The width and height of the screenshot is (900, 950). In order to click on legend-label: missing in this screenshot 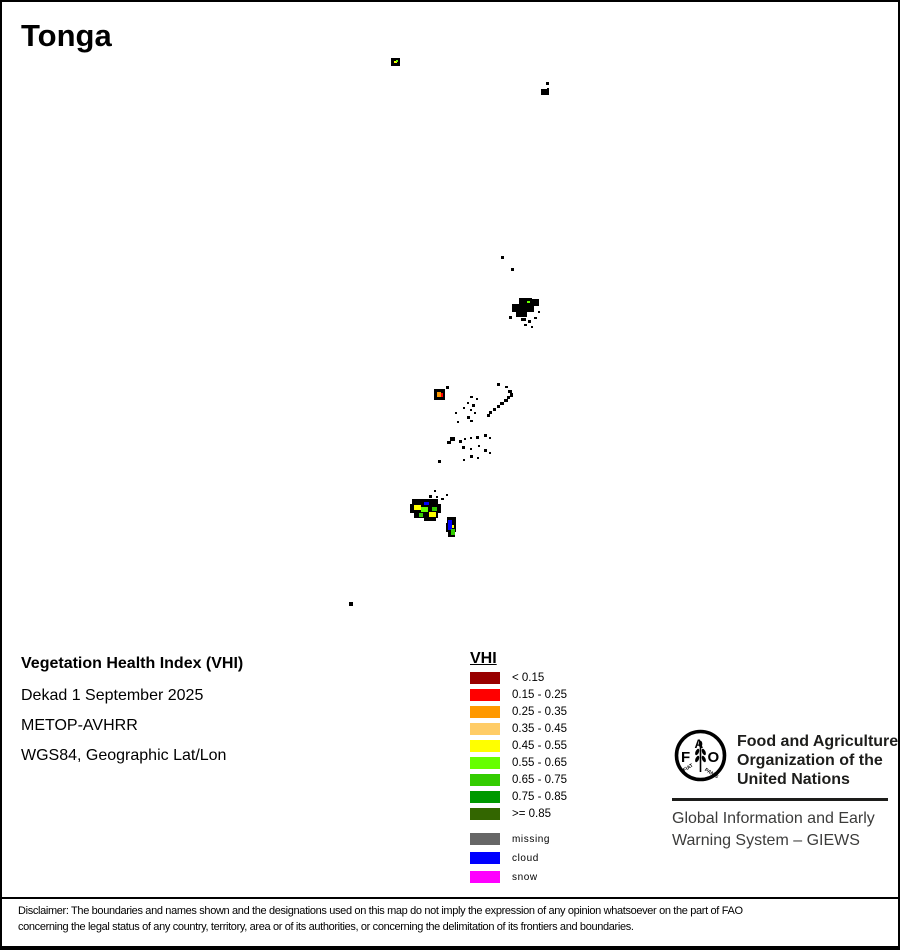, I will do `click(531, 839)`.